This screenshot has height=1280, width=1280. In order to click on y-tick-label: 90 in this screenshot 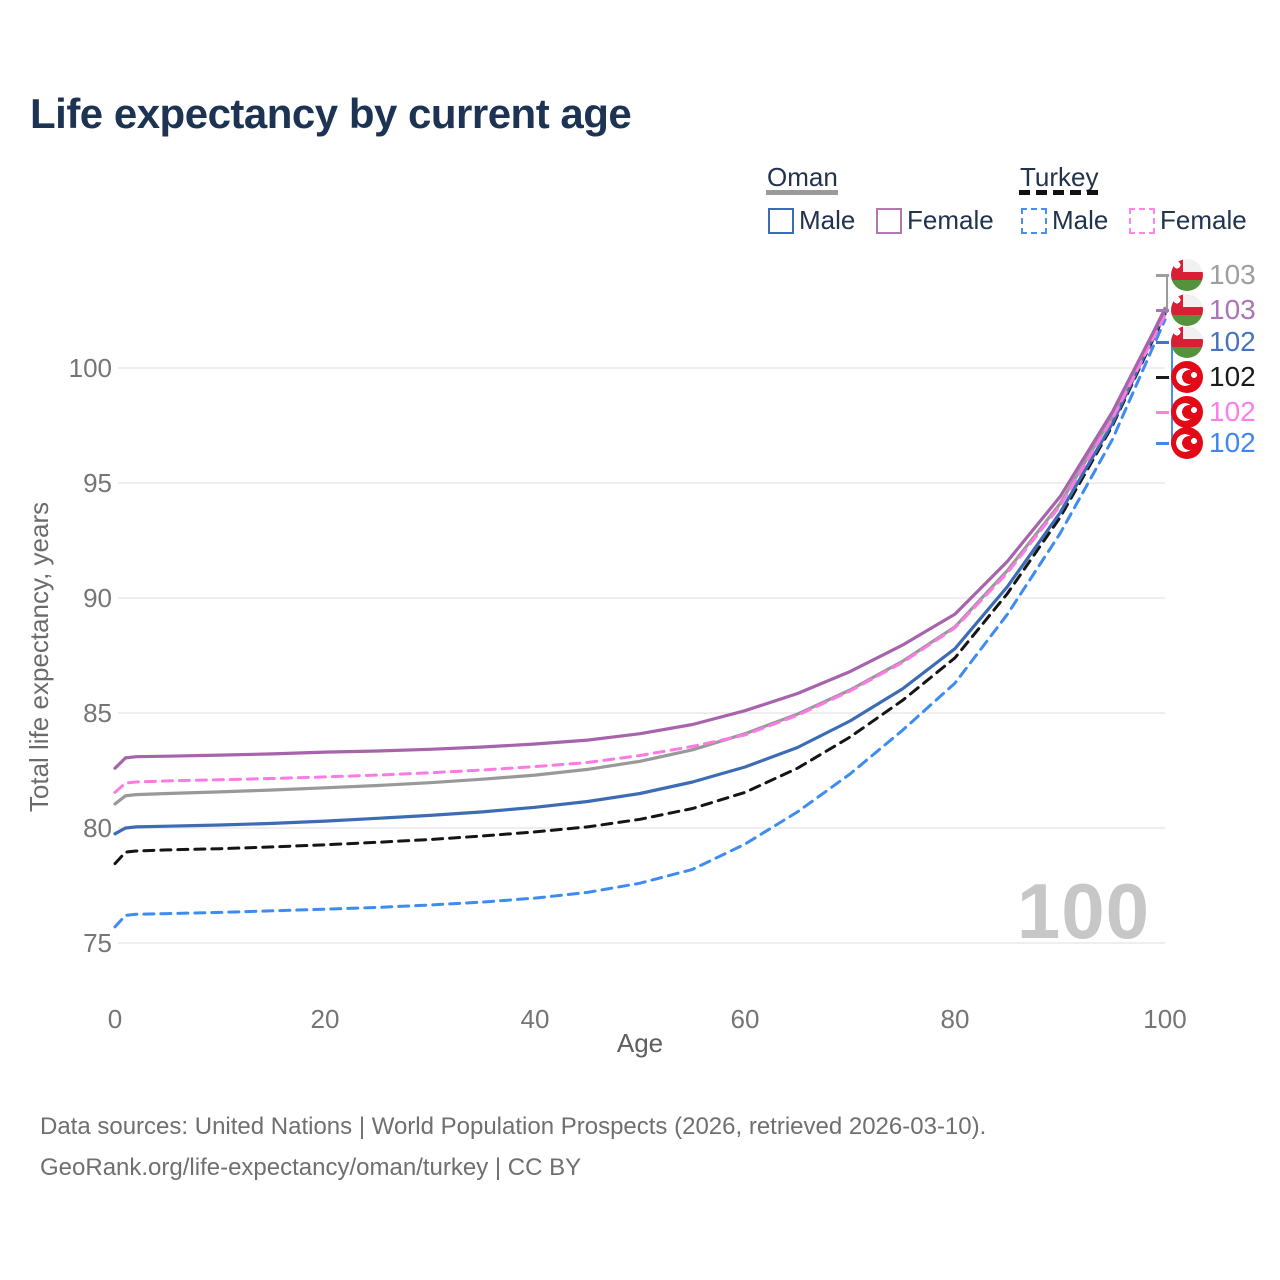, I will do `click(97, 598)`.